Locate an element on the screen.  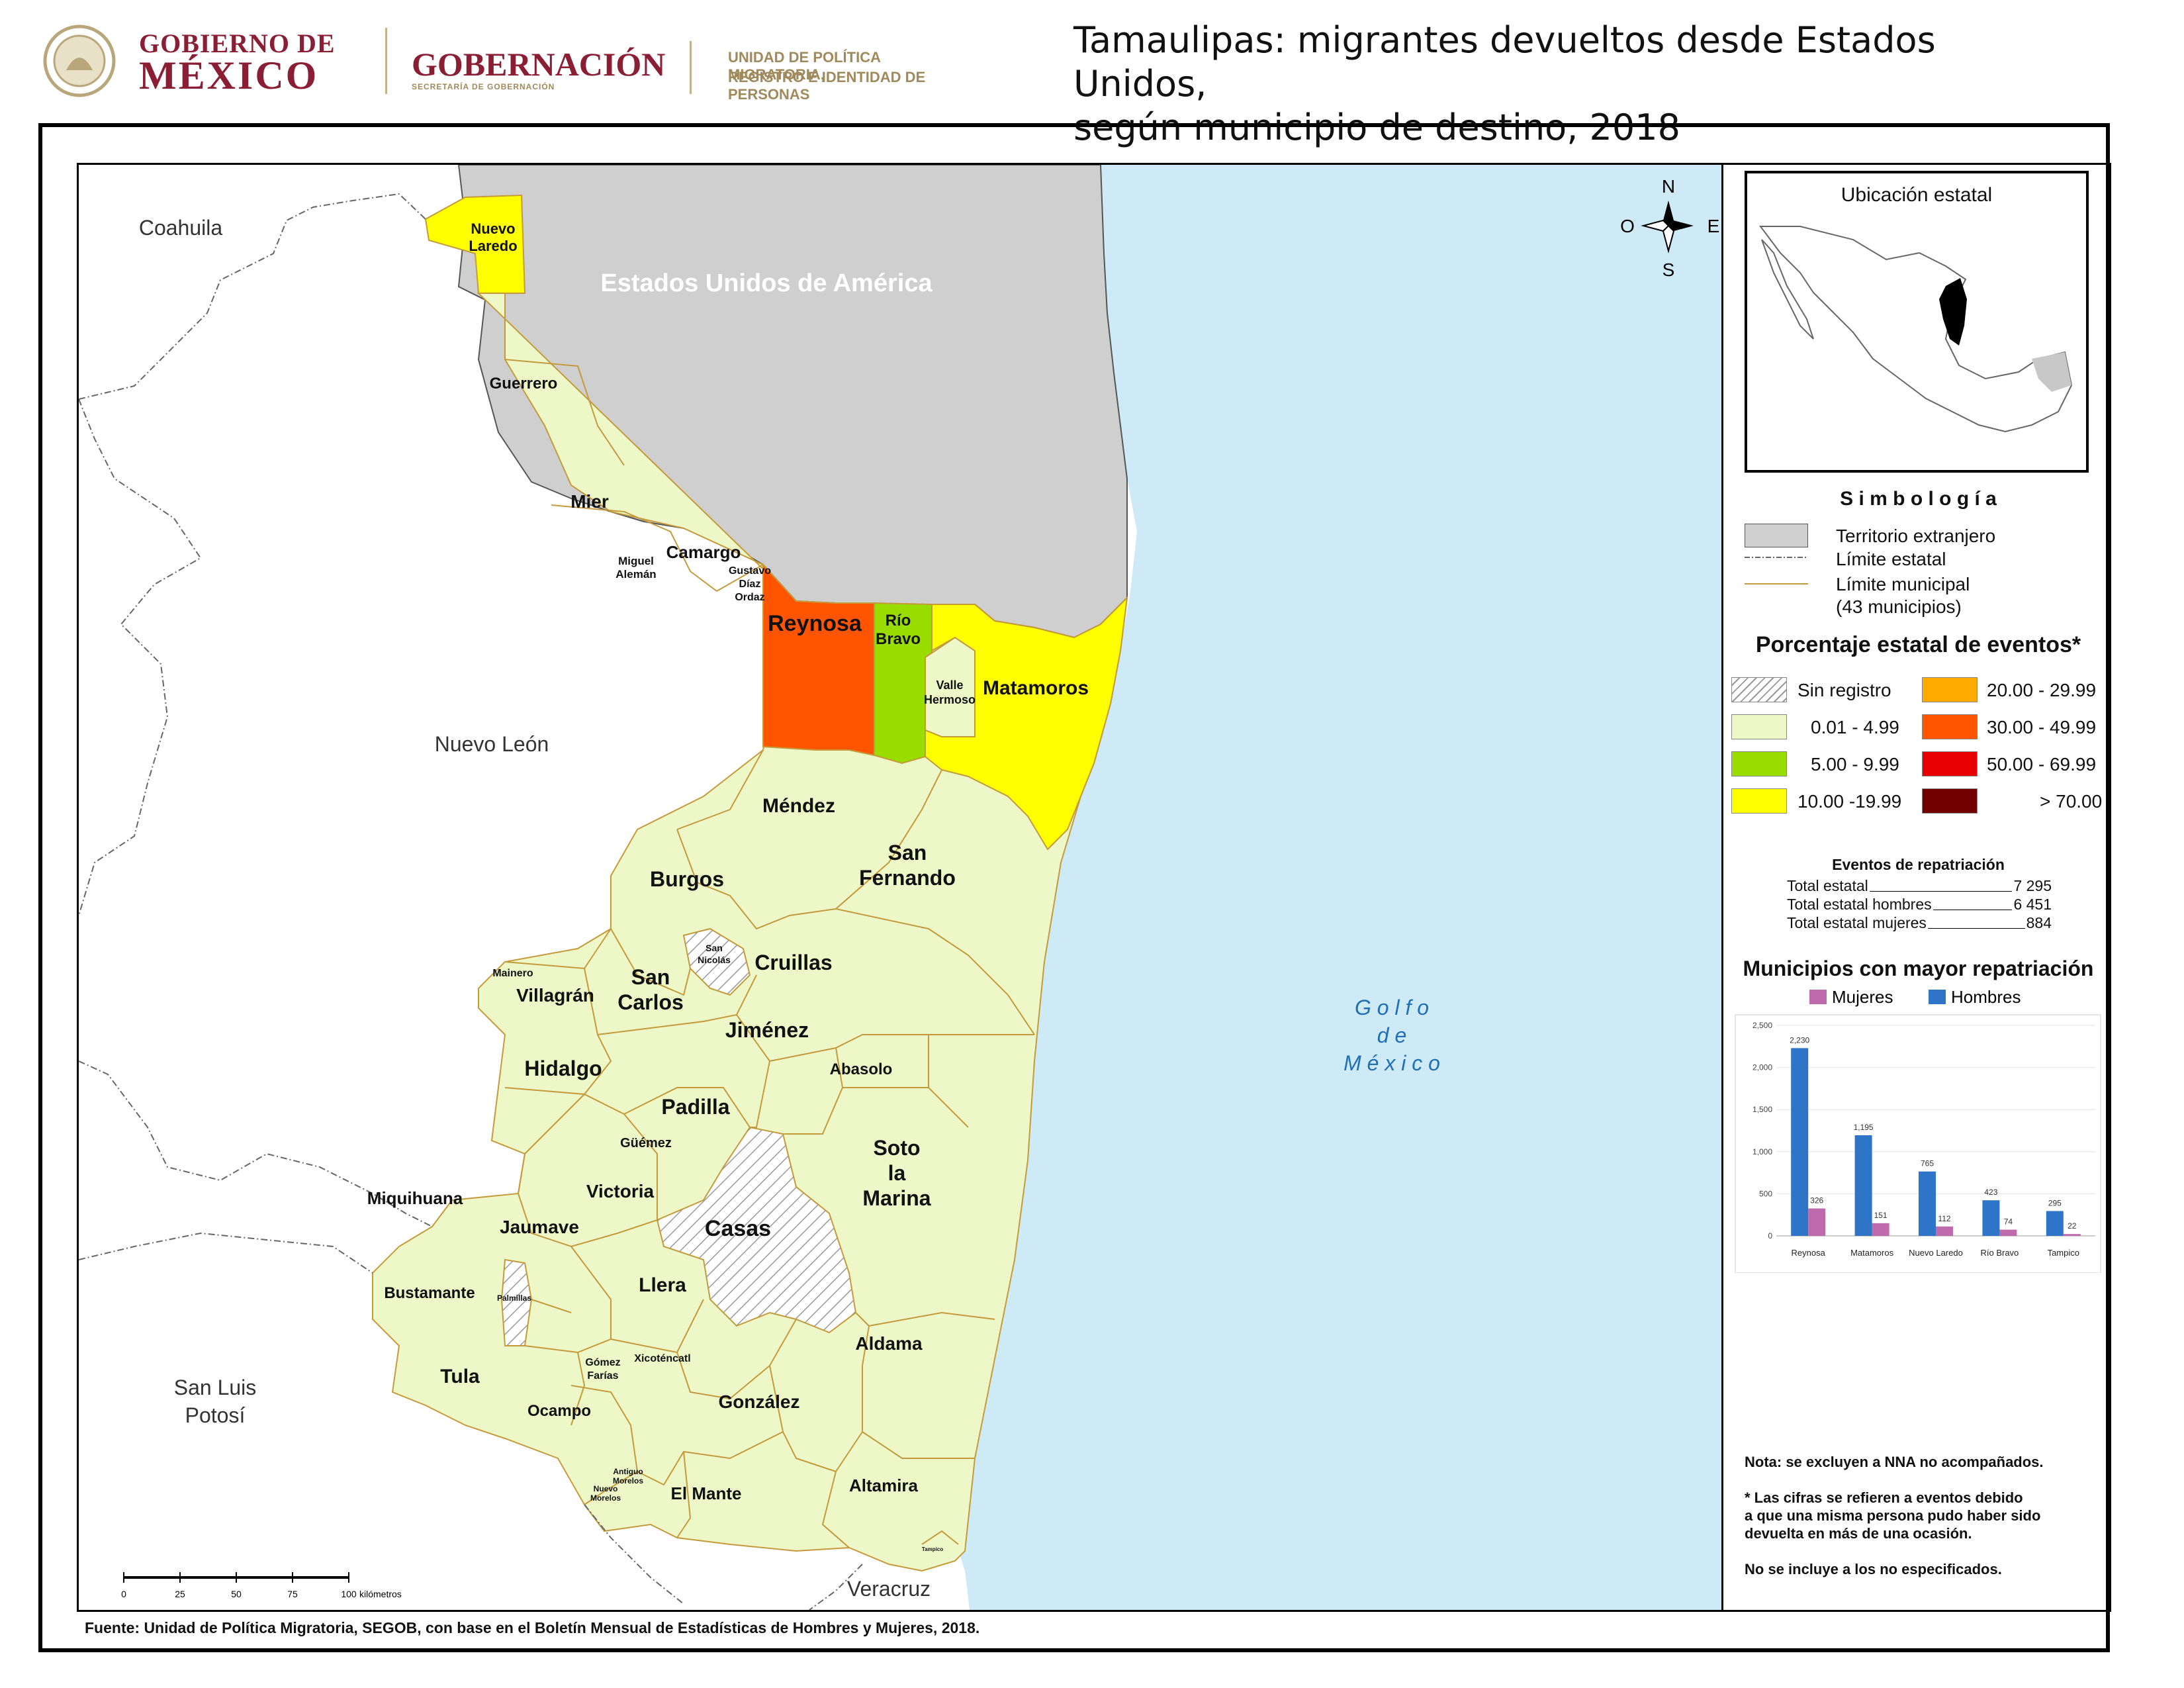
class-label-1: 0.01 - 4.99 is located at coordinates (1855, 727).